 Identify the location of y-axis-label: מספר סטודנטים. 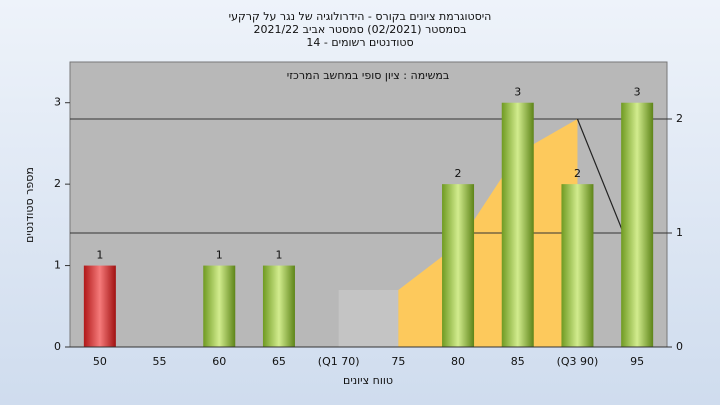
(29, 205).